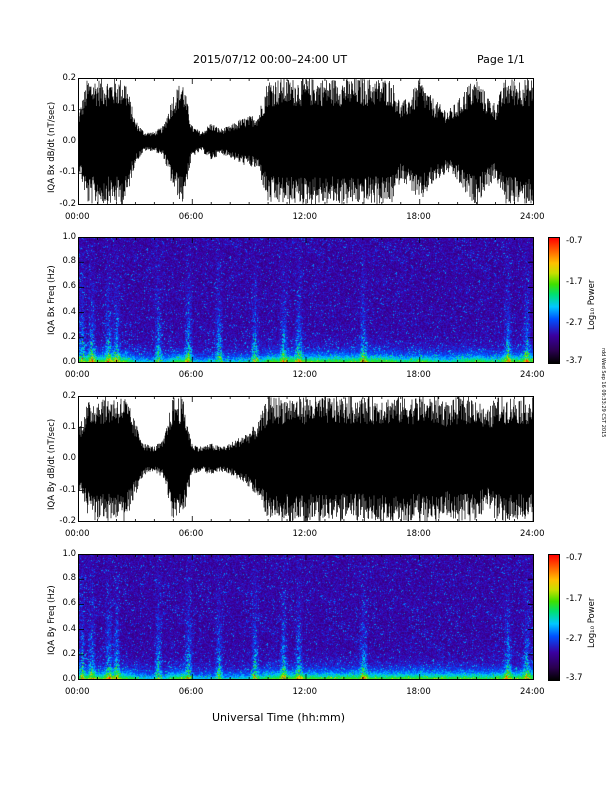 This screenshot has width=612, height=792. I want to click on by-colorbar, so click(554, 617).